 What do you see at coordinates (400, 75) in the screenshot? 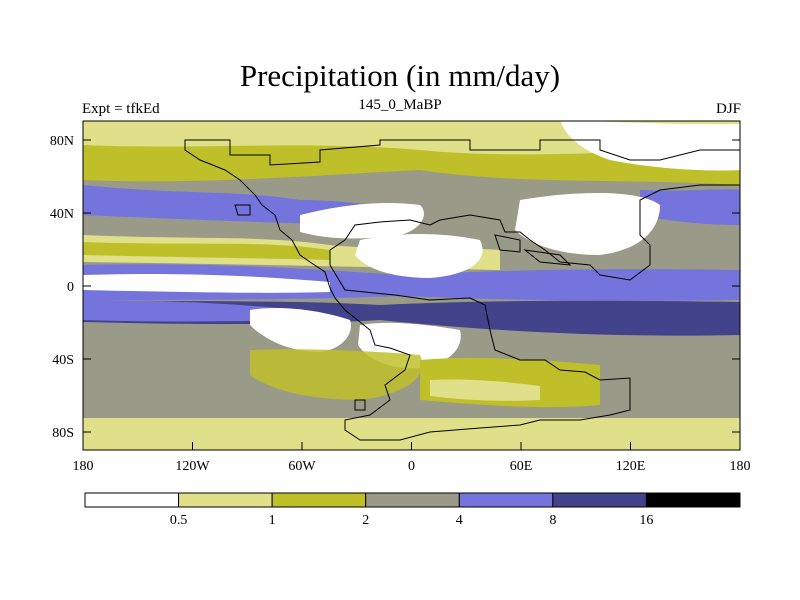
I see `map-title: Precipitation (in mm/day)` at bounding box center [400, 75].